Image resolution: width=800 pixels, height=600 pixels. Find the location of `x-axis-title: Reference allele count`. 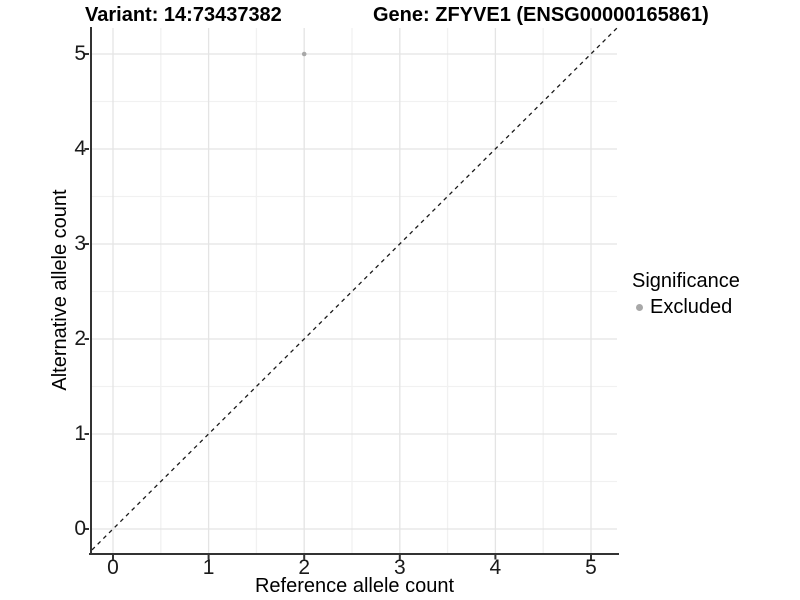

x-axis-title: Reference allele count is located at coordinates (354, 586).